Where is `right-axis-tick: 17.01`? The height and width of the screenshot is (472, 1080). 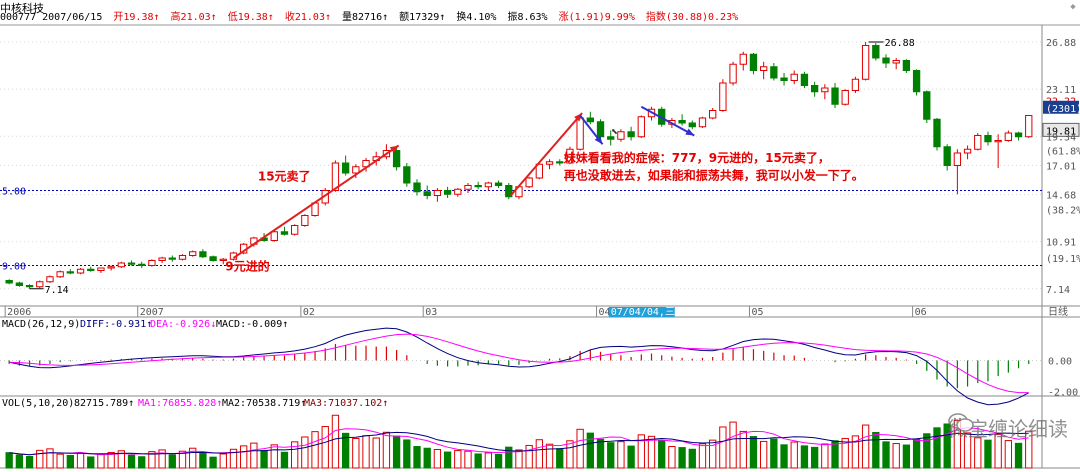
right-axis-tick: 17.01 is located at coordinates (1061, 166).